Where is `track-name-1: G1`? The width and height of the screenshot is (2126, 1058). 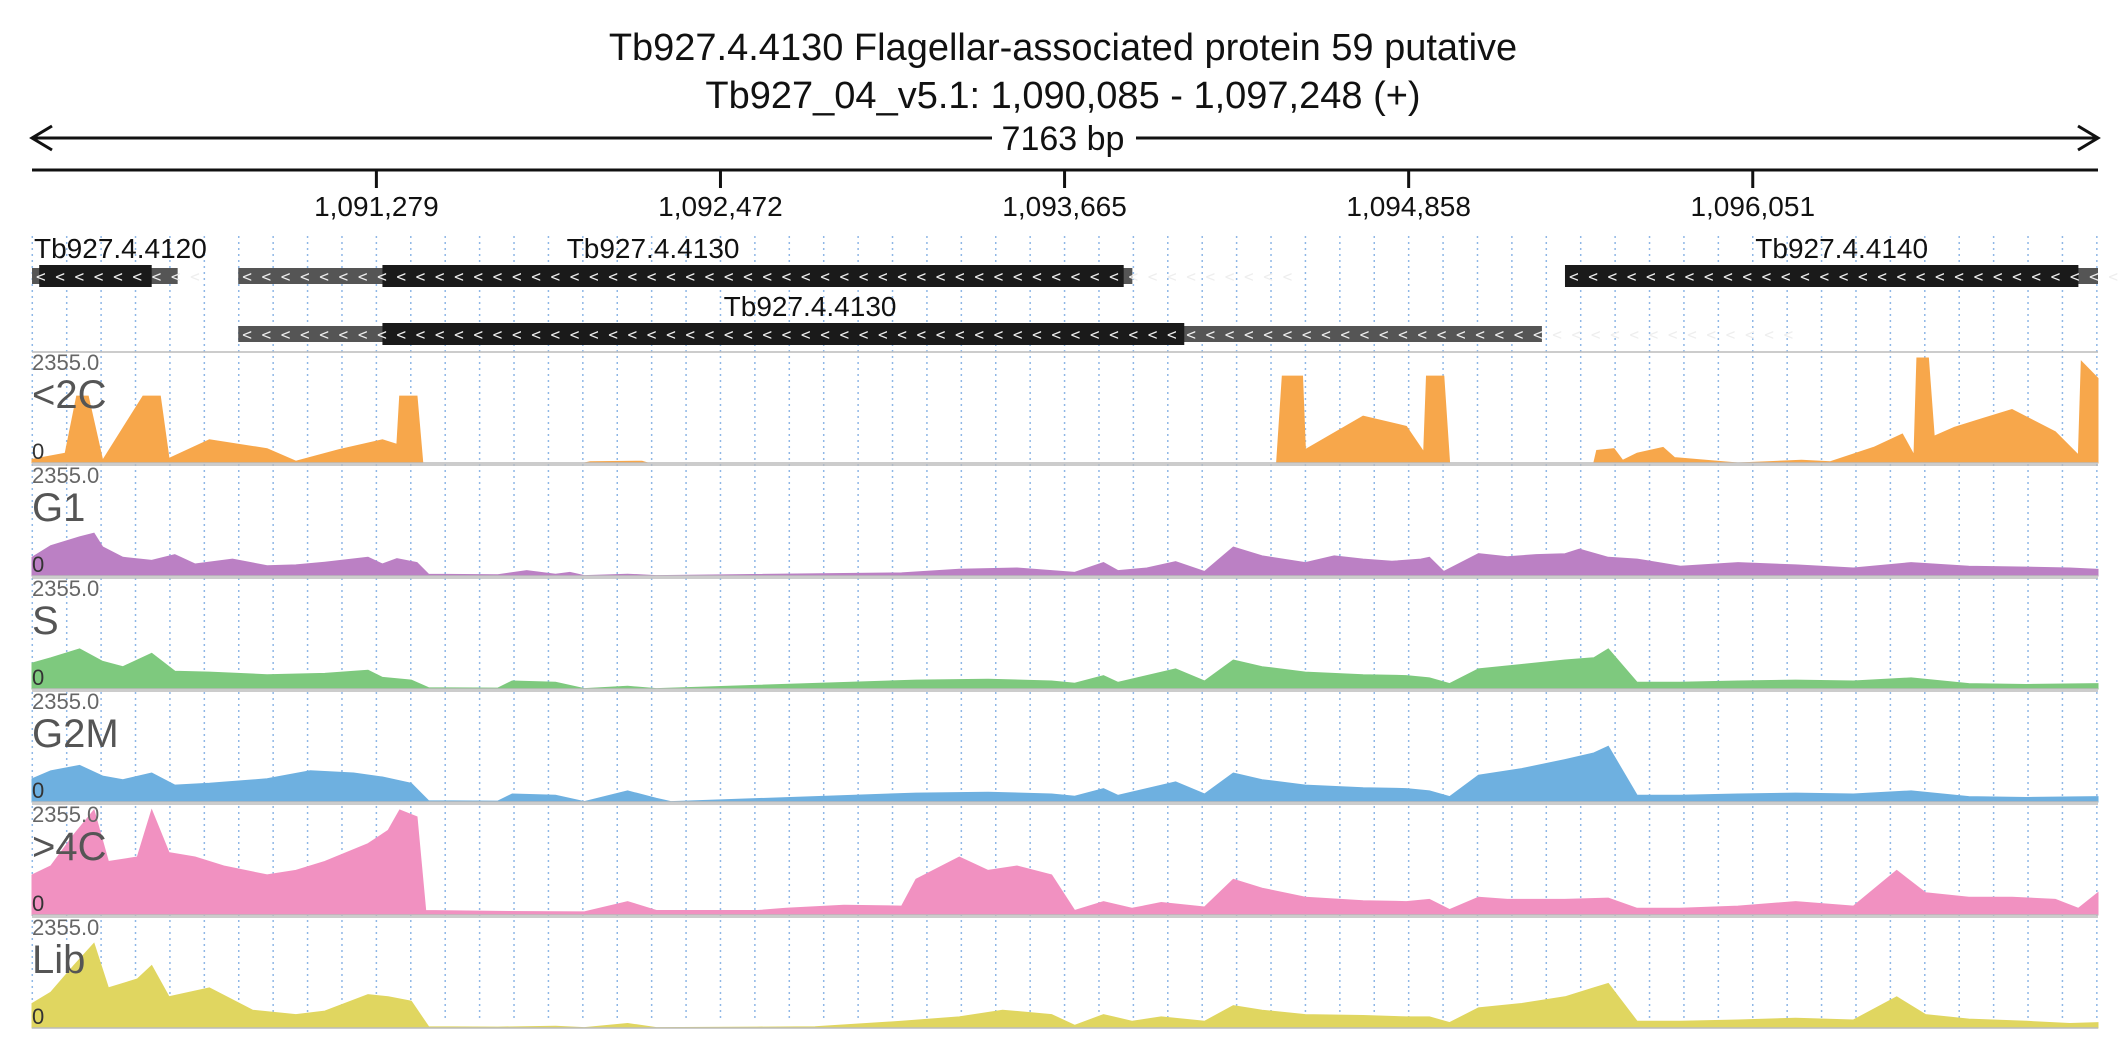 track-name-1: G1 is located at coordinates (58, 508).